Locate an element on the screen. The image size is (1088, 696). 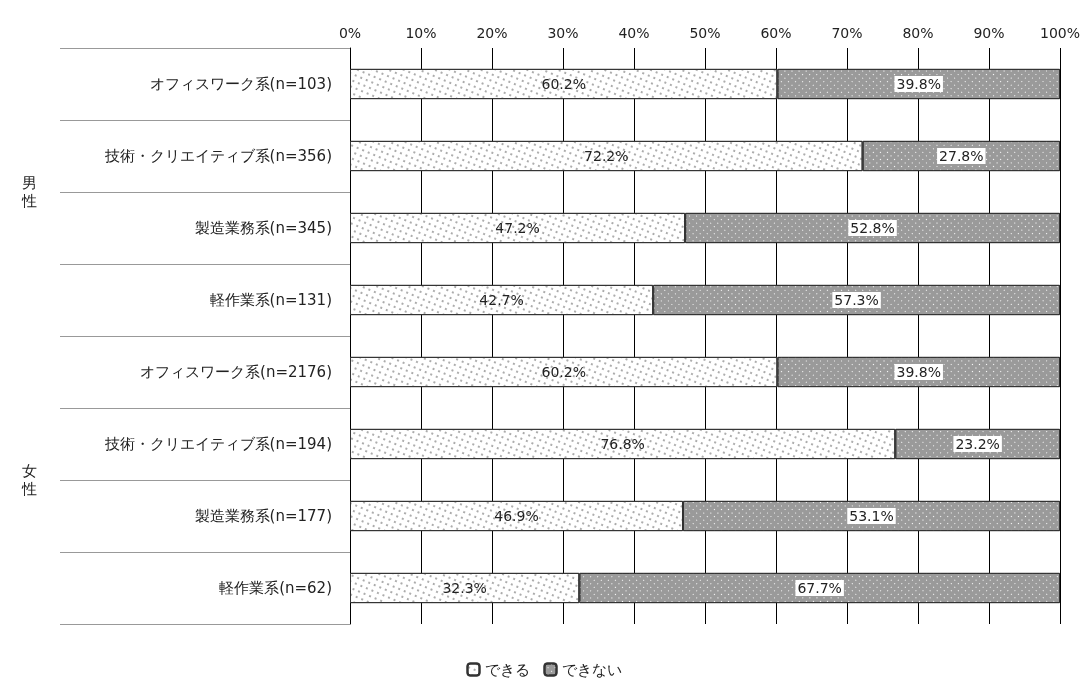
data-label: 32.3% is located at coordinates (464, 588).